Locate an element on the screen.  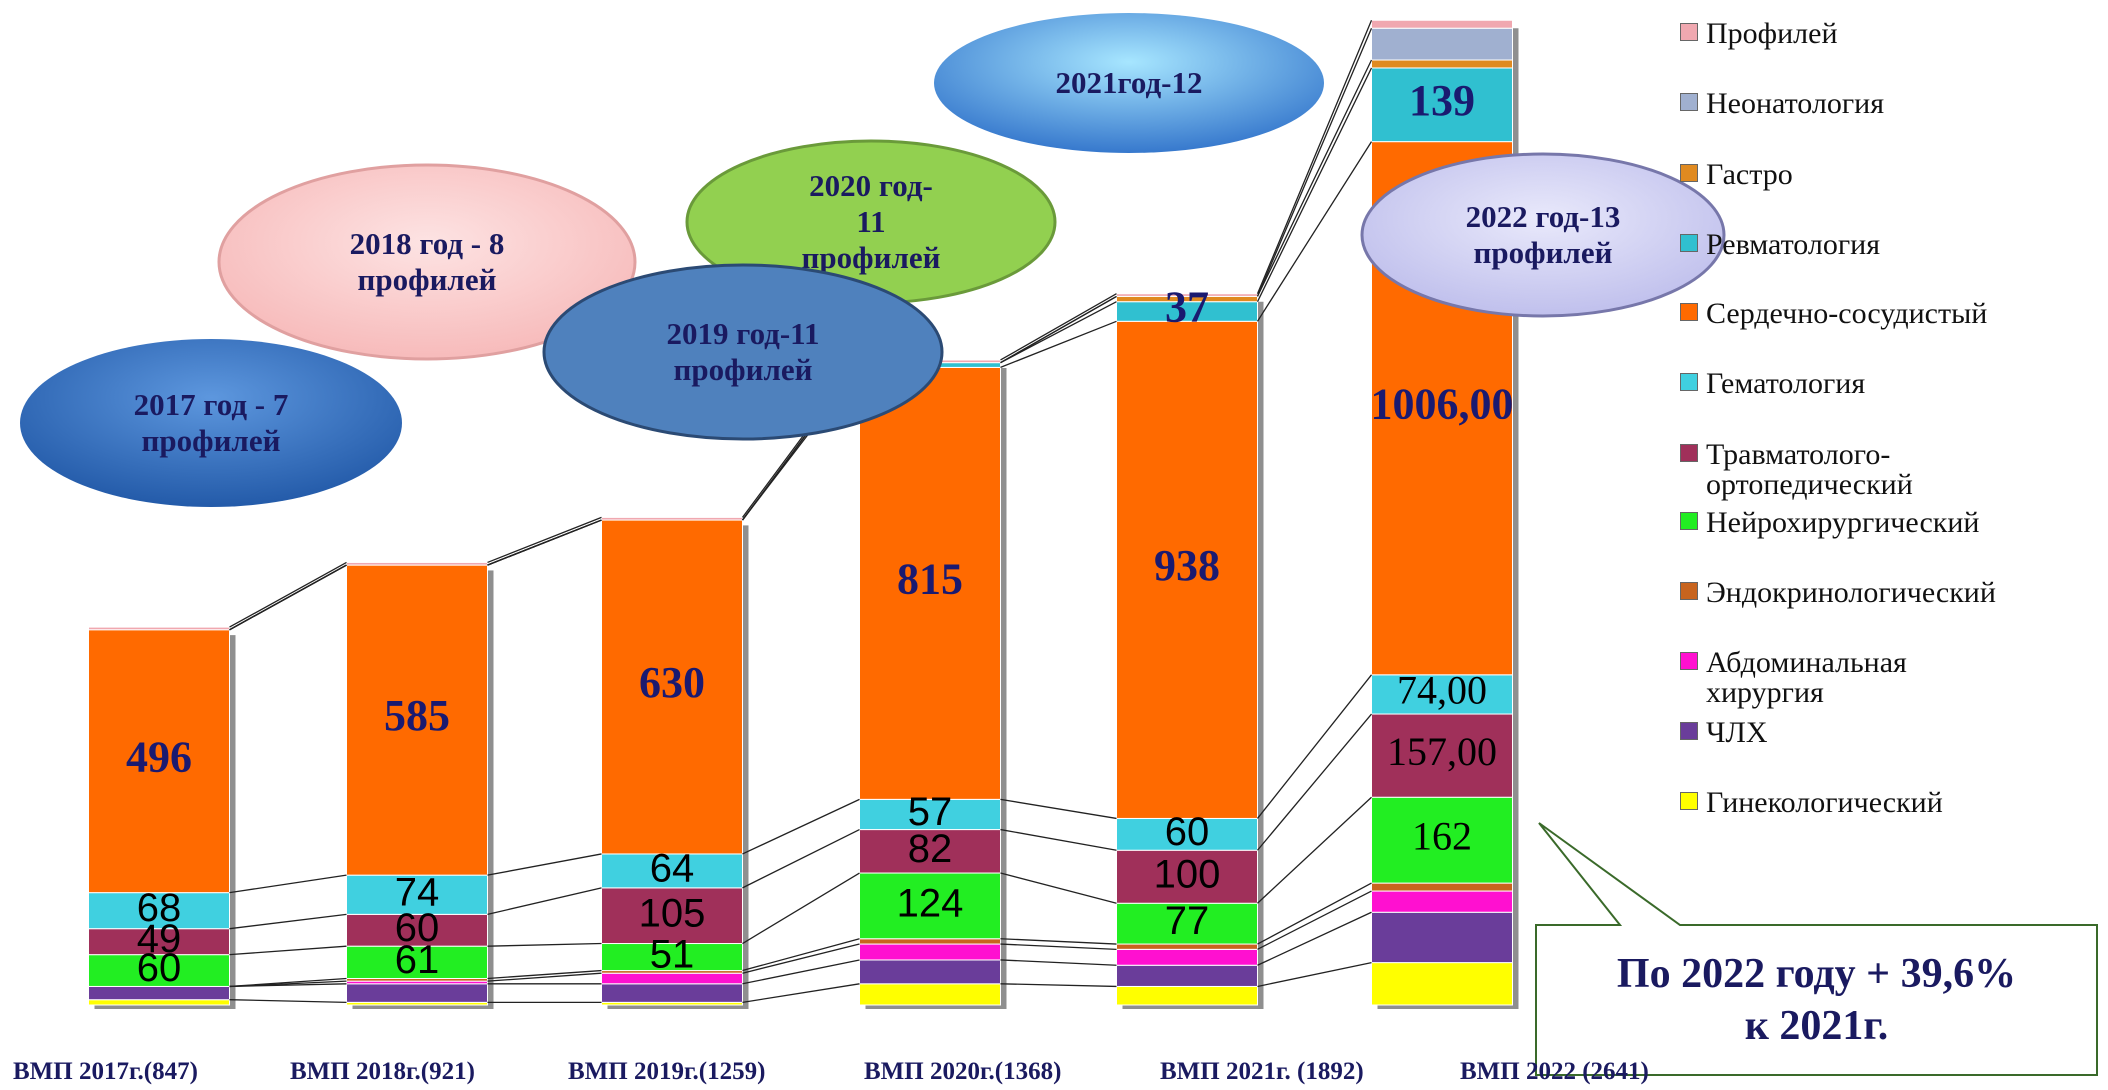
legend-item: Ревматология is located at coordinates (1890, 245).